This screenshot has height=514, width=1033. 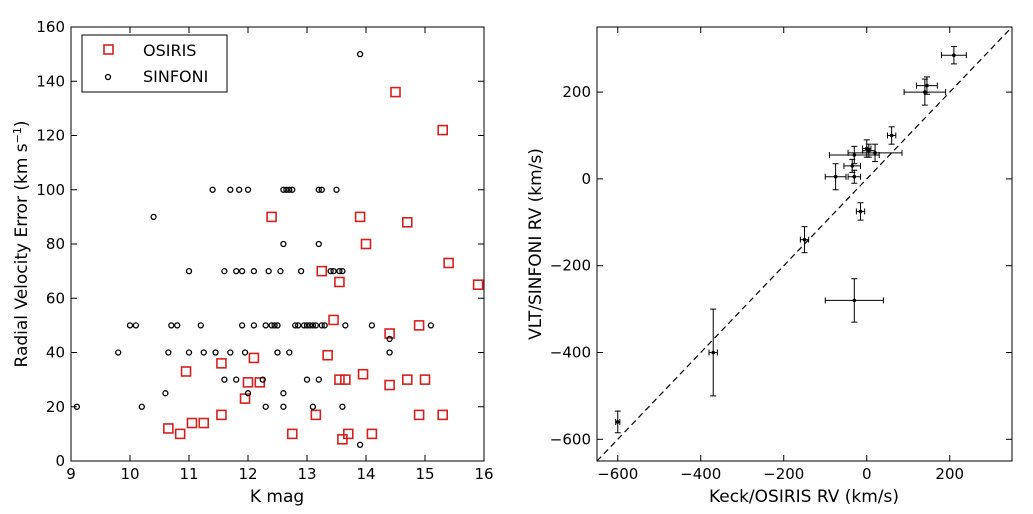 What do you see at coordinates (804, 497) in the screenshot?
I see `right-x-axis-label: Keck/OSIRIS RV (km/s)` at bounding box center [804, 497].